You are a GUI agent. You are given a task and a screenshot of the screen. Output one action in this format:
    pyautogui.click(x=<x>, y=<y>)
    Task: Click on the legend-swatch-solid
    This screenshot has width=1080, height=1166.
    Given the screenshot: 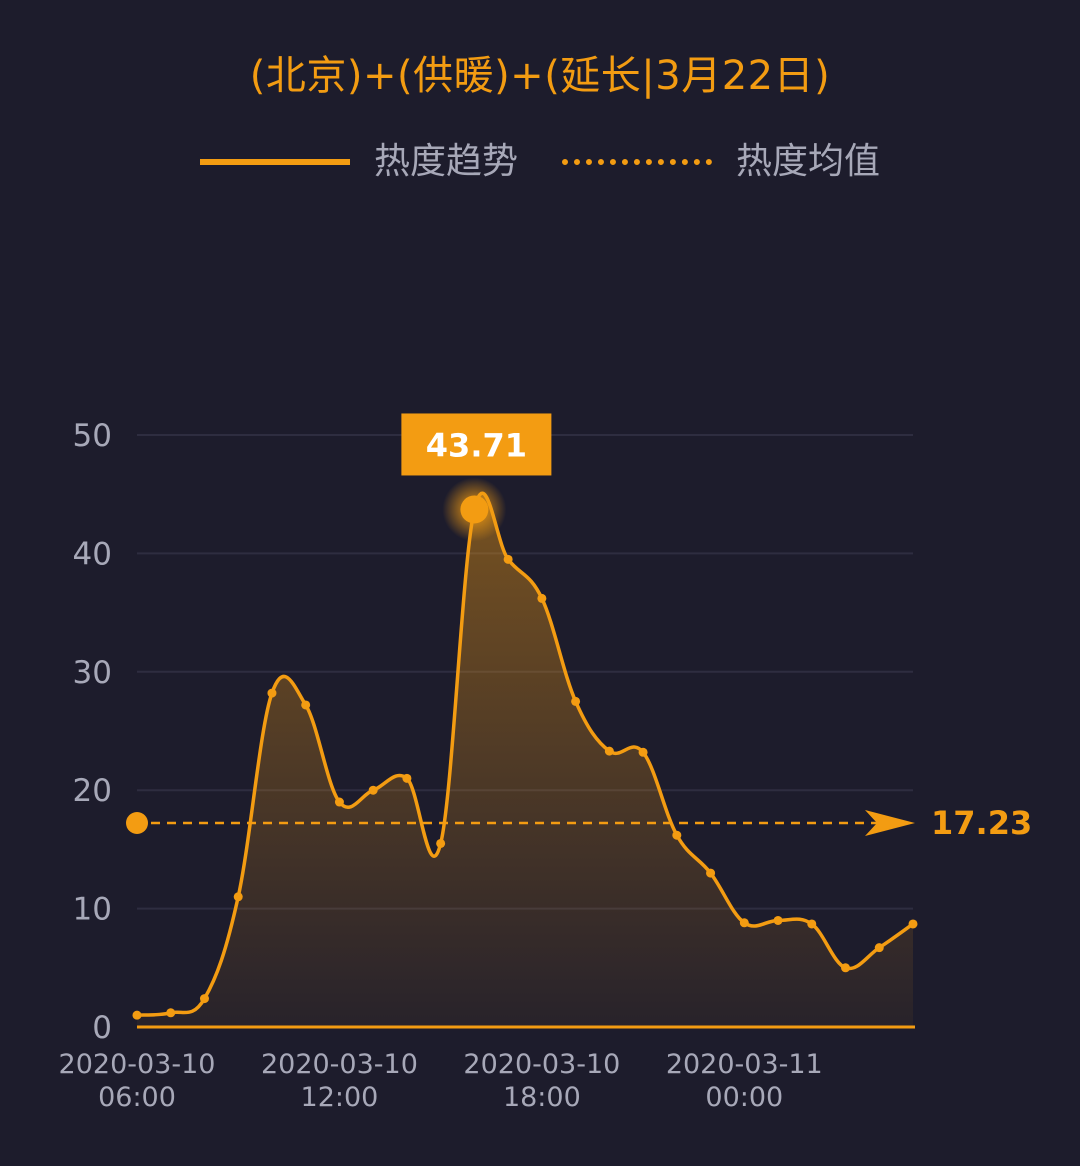 What is the action you would take?
    pyautogui.click(x=274, y=162)
    